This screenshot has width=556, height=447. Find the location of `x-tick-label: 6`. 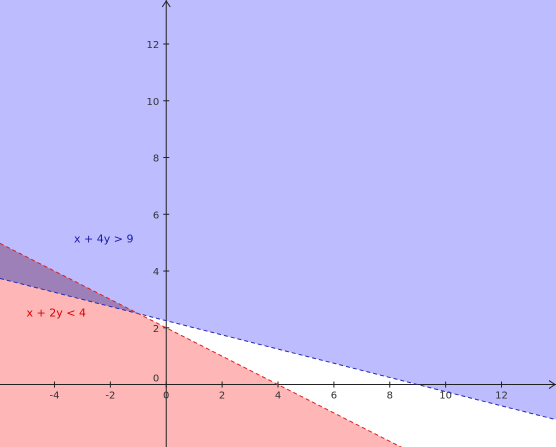

x-tick-label: 6 is located at coordinates (334, 396).